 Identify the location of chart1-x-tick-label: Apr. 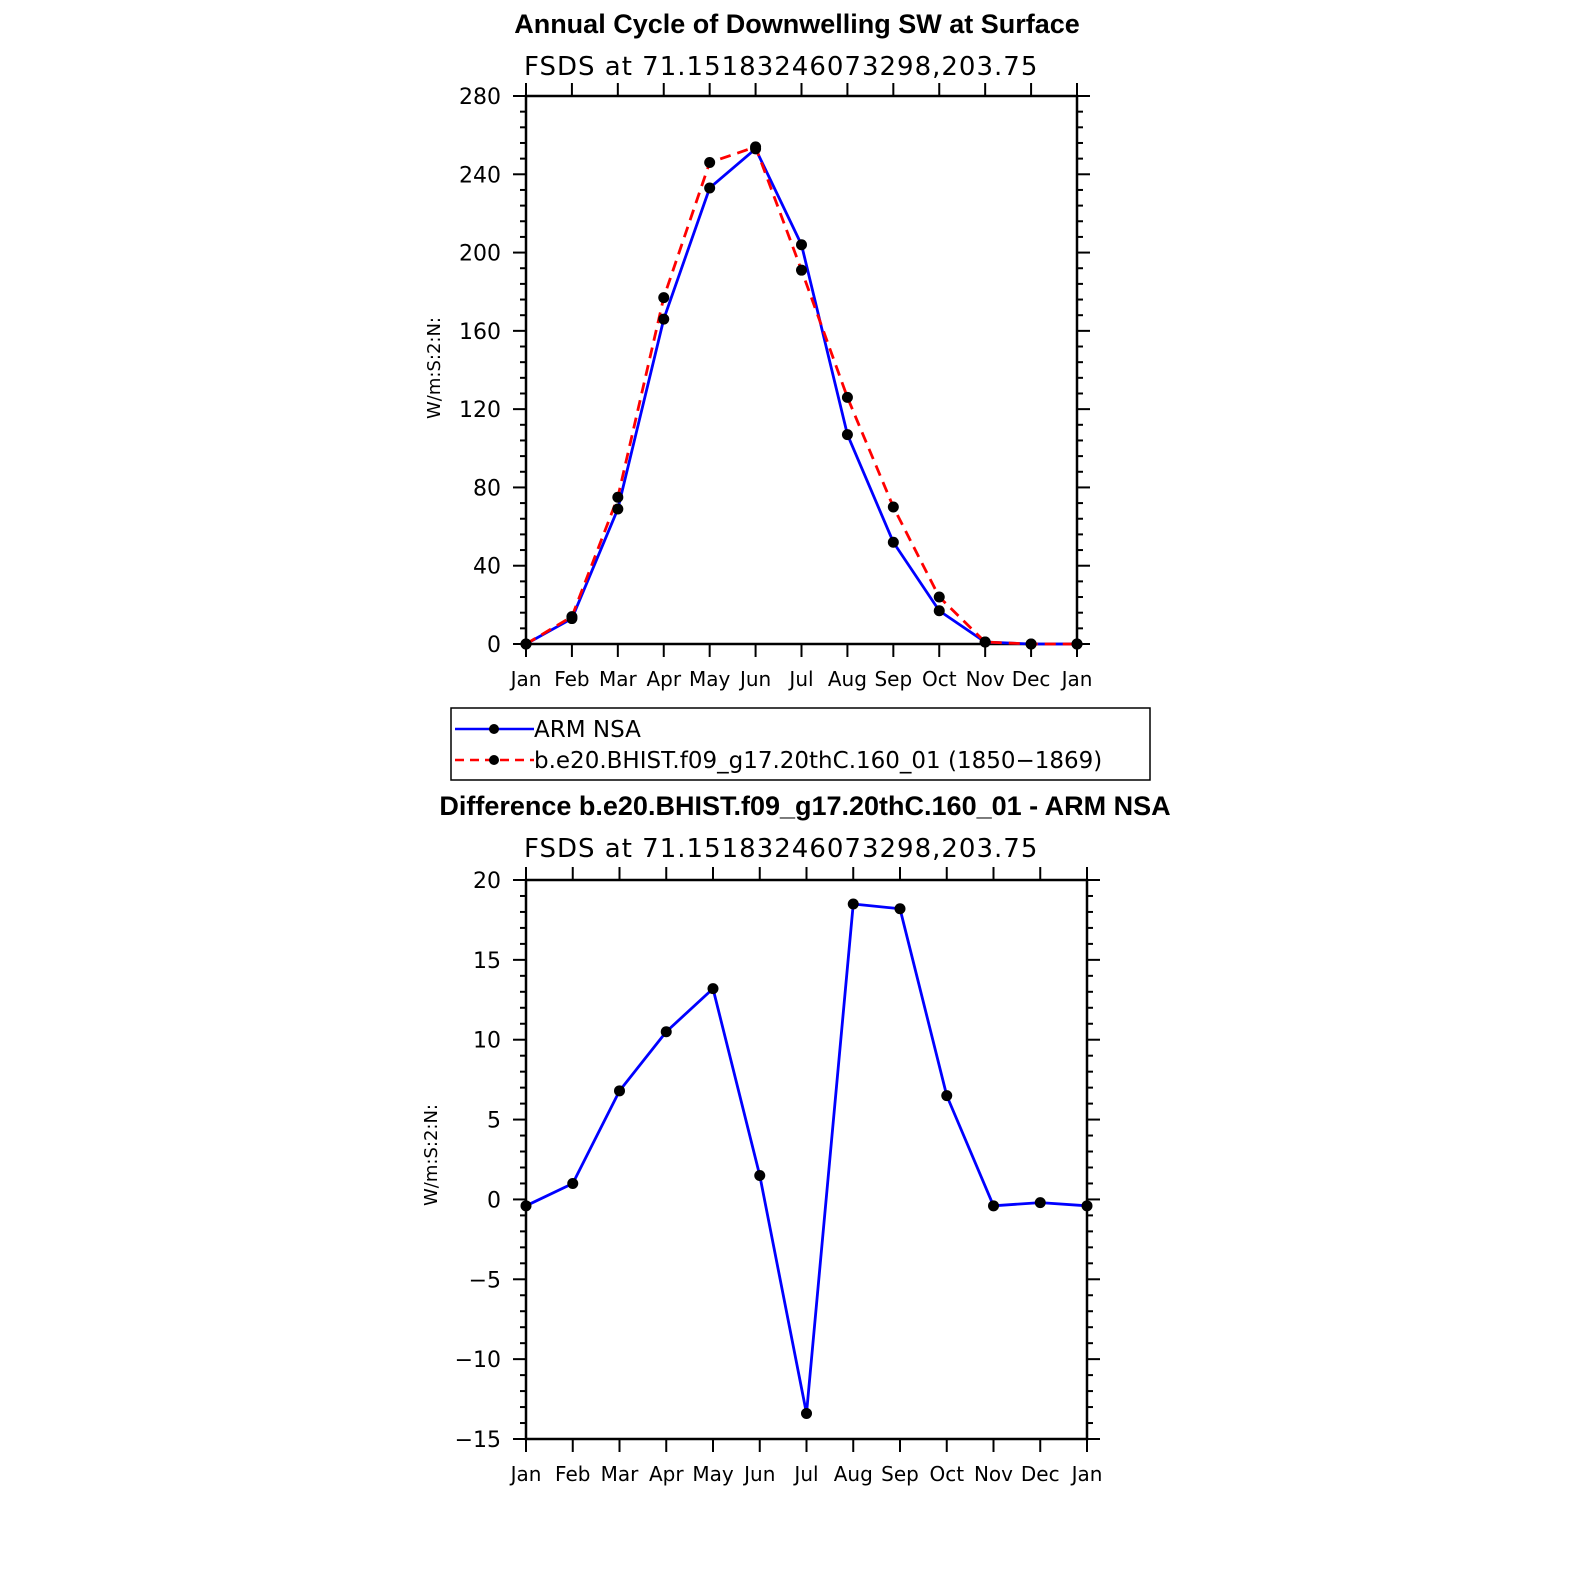
(663, 679).